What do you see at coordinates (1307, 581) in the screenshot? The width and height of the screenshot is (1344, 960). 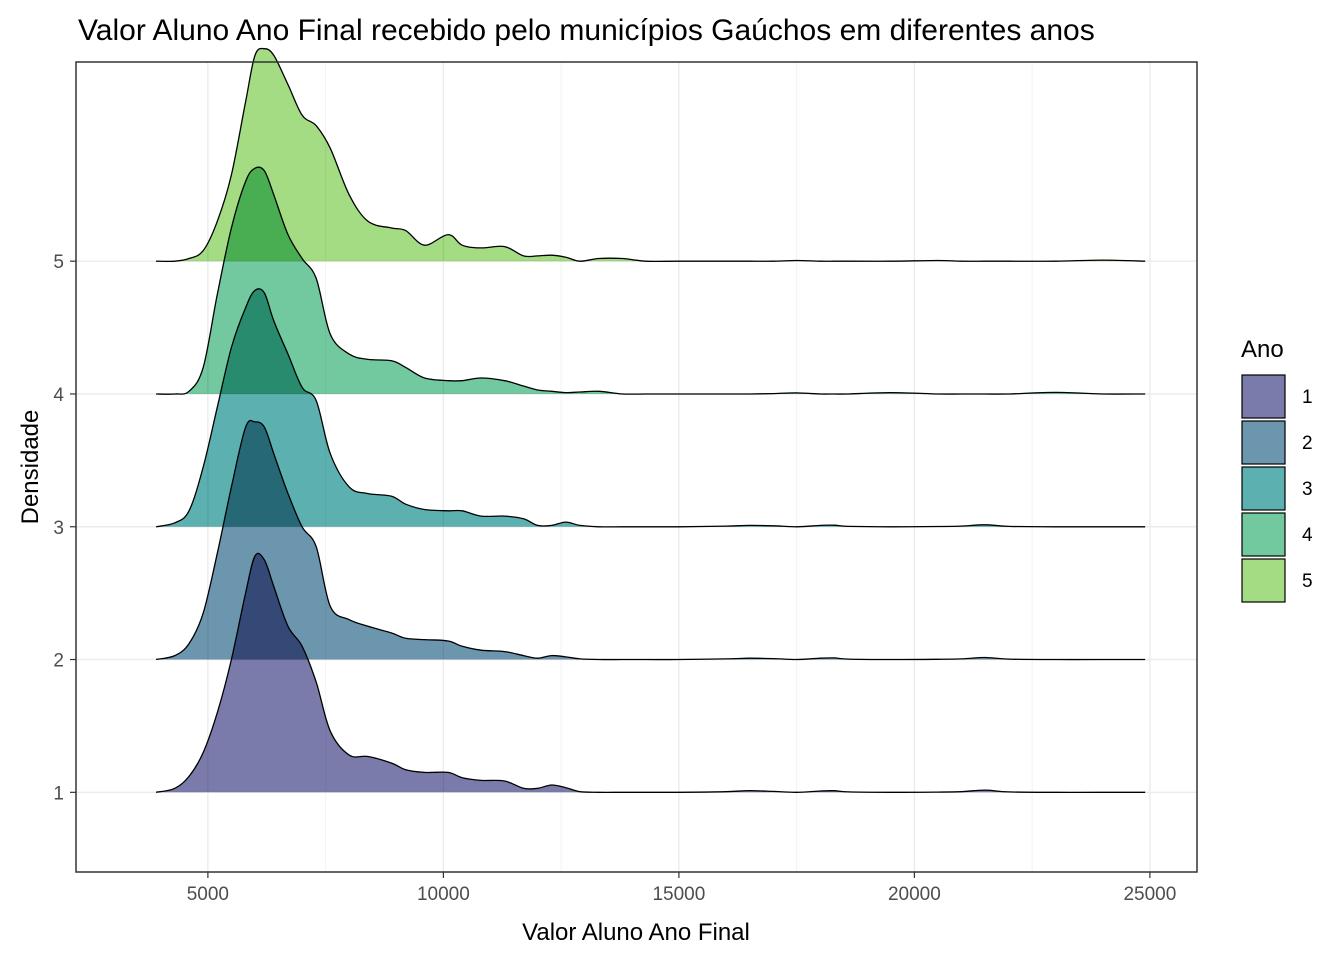 I see `legend-label-5: 5` at bounding box center [1307, 581].